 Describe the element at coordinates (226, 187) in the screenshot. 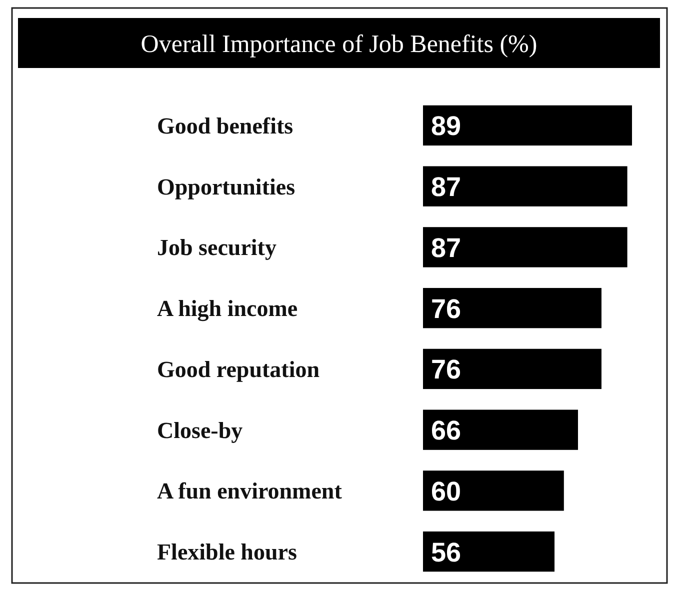

I see `y-tick-label: Opportunities` at that location.